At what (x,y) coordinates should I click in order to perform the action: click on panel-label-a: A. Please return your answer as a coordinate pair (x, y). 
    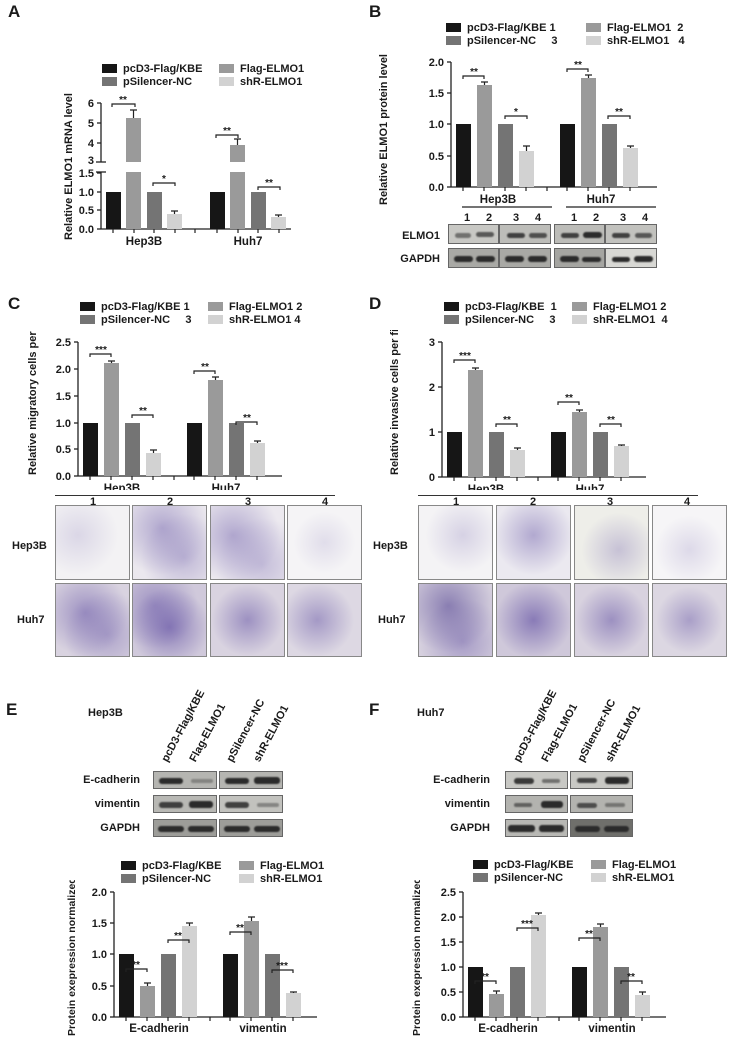
    Looking at the image, I should click on (14, 11).